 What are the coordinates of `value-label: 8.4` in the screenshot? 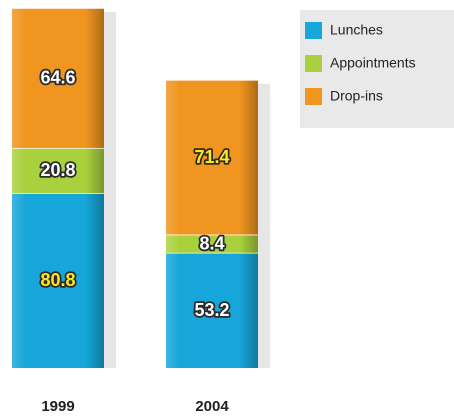 It's located at (211, 243).